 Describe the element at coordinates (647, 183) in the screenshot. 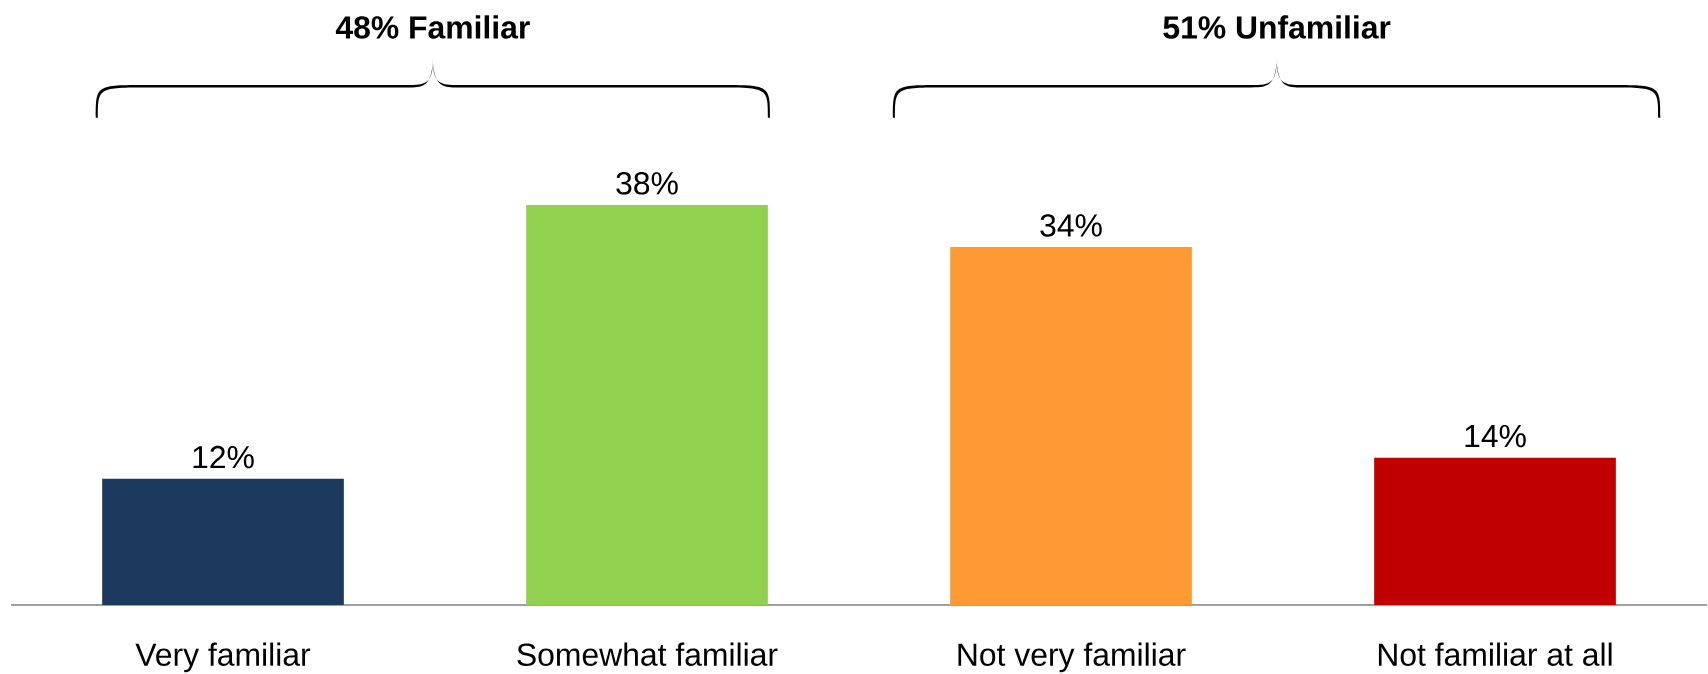

I see `data-label: 38%` at that location.